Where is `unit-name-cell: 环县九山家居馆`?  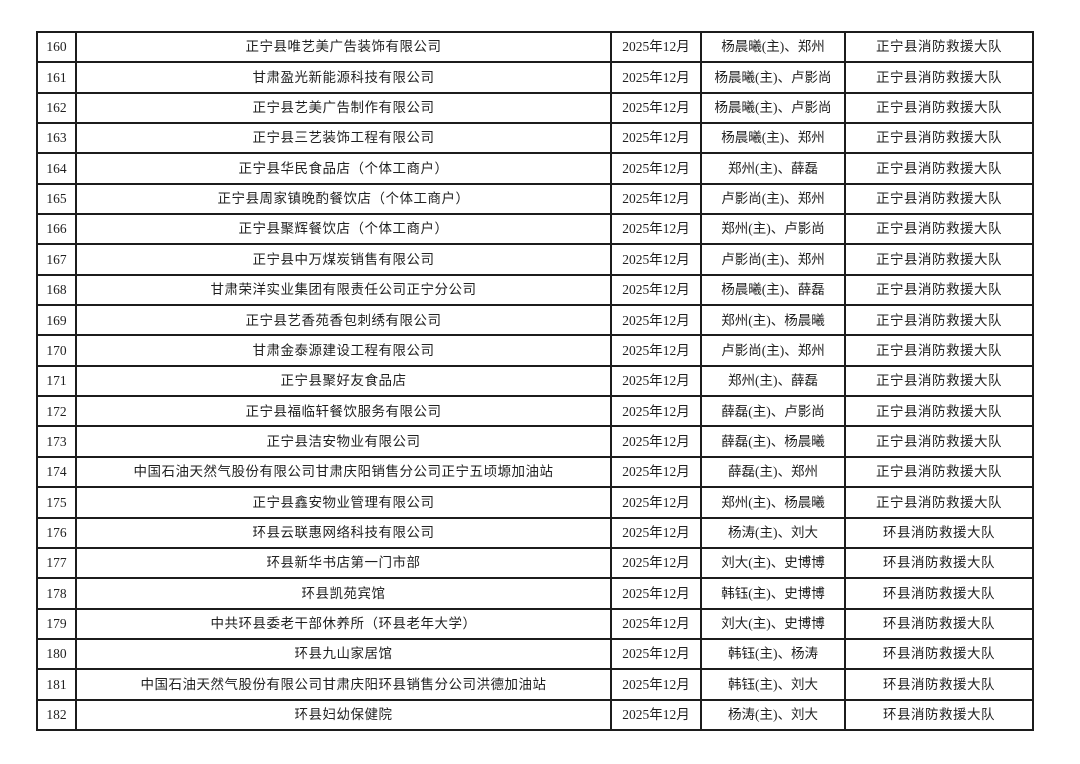
unit-name-cell: 环县九山家居馆 is located at coordinates (343, 654).